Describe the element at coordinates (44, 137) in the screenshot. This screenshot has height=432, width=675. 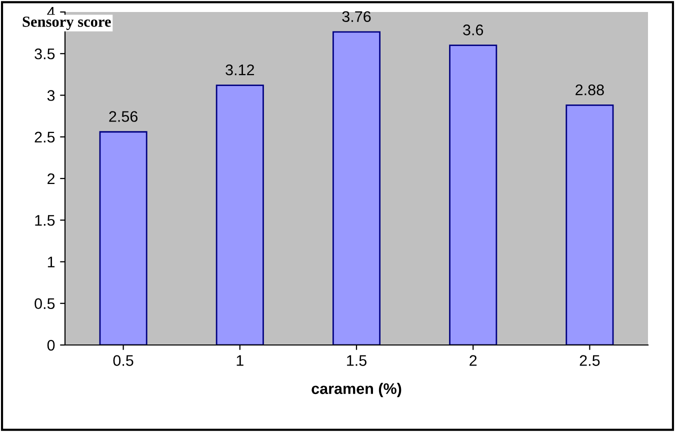
I see `y-tick-label: 2.5` at that location.